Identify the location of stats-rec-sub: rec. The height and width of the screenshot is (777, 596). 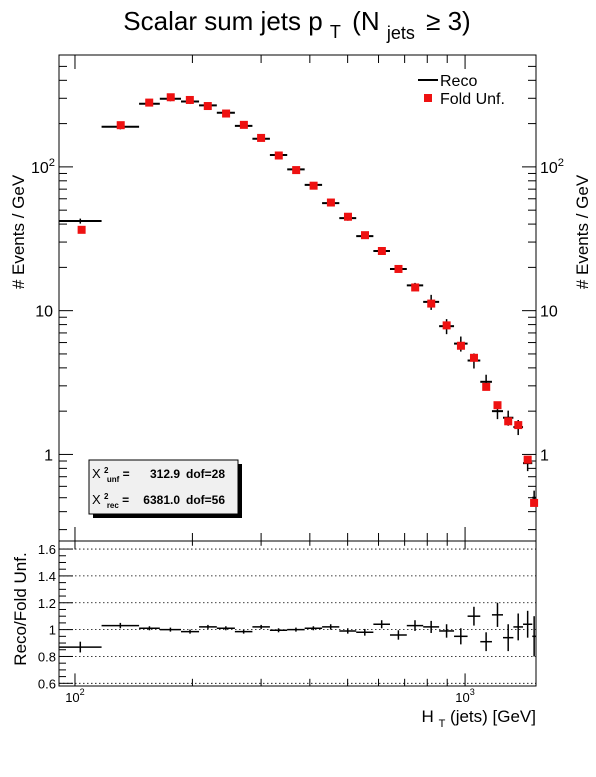
(113, 505).